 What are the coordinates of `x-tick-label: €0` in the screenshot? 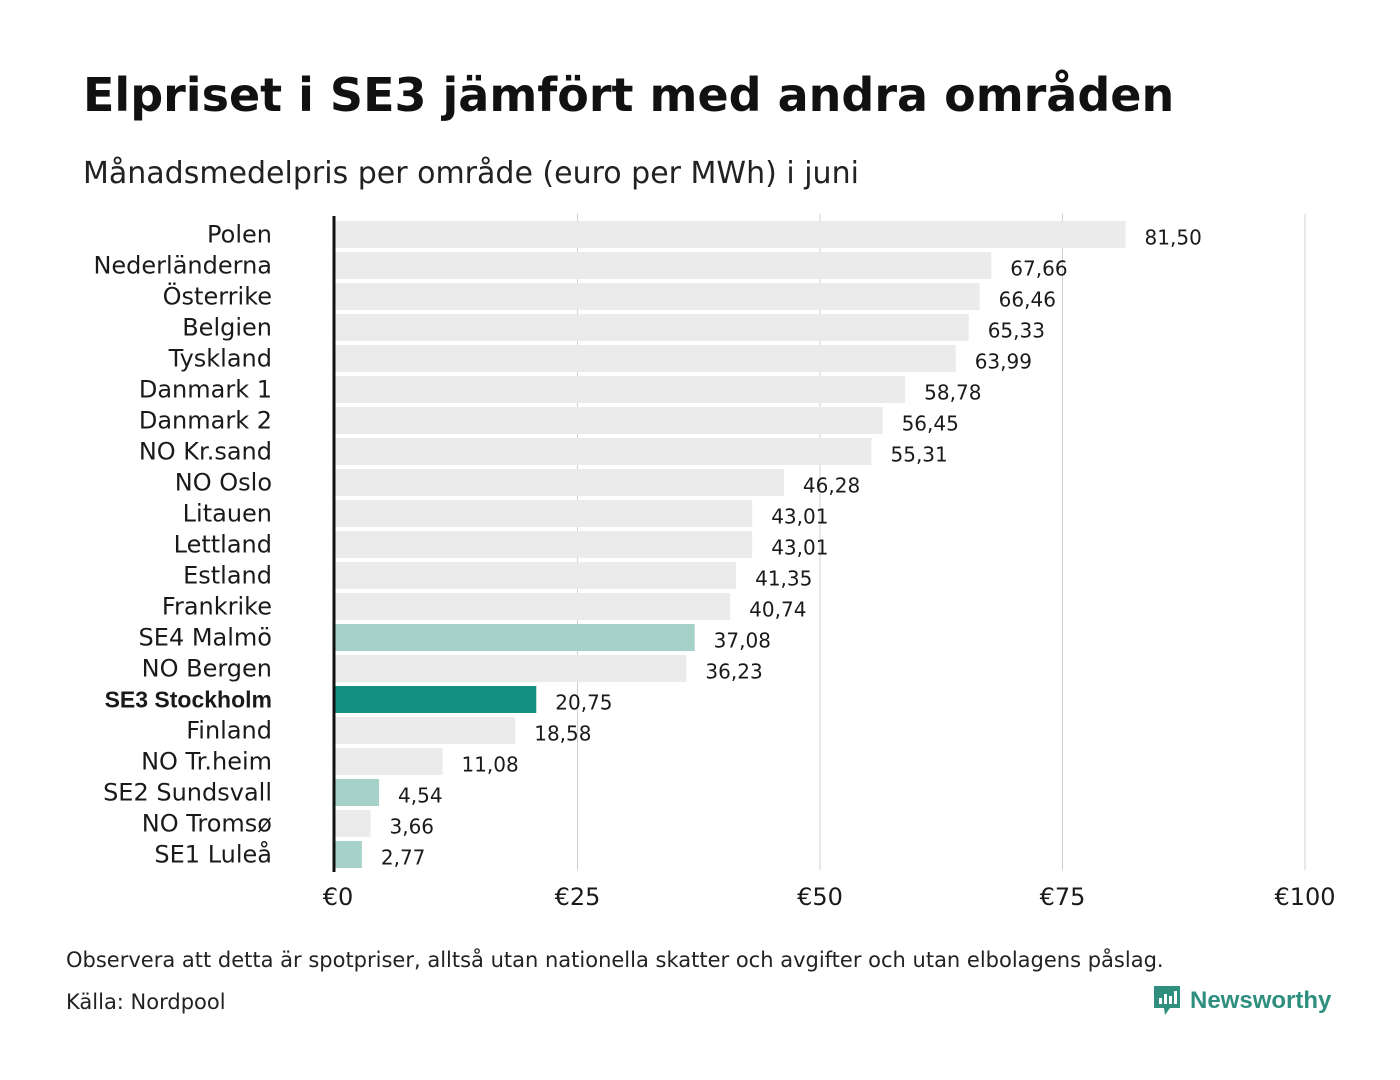 It's located at (338, 897).